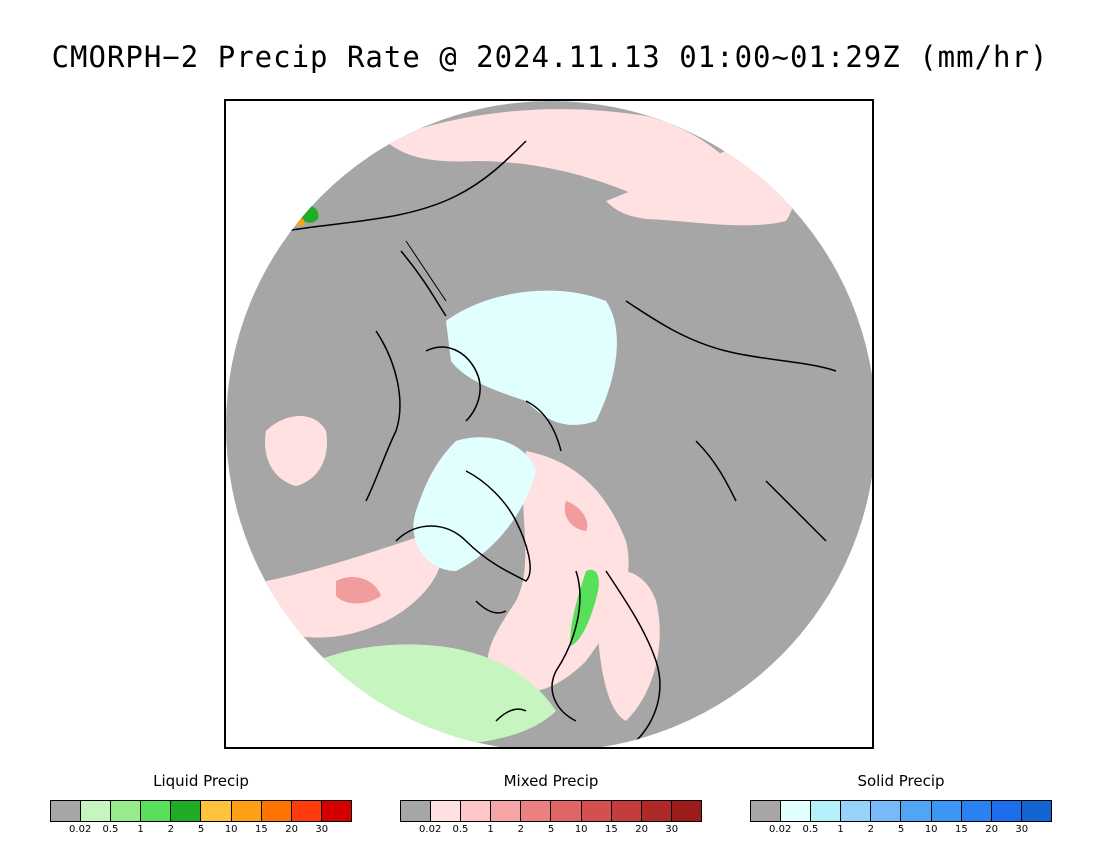  What do you see at coordinates (558, 571) in the screenshot?
I see `mixed-precip-region-atlantic` at bounding box center [558, 571].